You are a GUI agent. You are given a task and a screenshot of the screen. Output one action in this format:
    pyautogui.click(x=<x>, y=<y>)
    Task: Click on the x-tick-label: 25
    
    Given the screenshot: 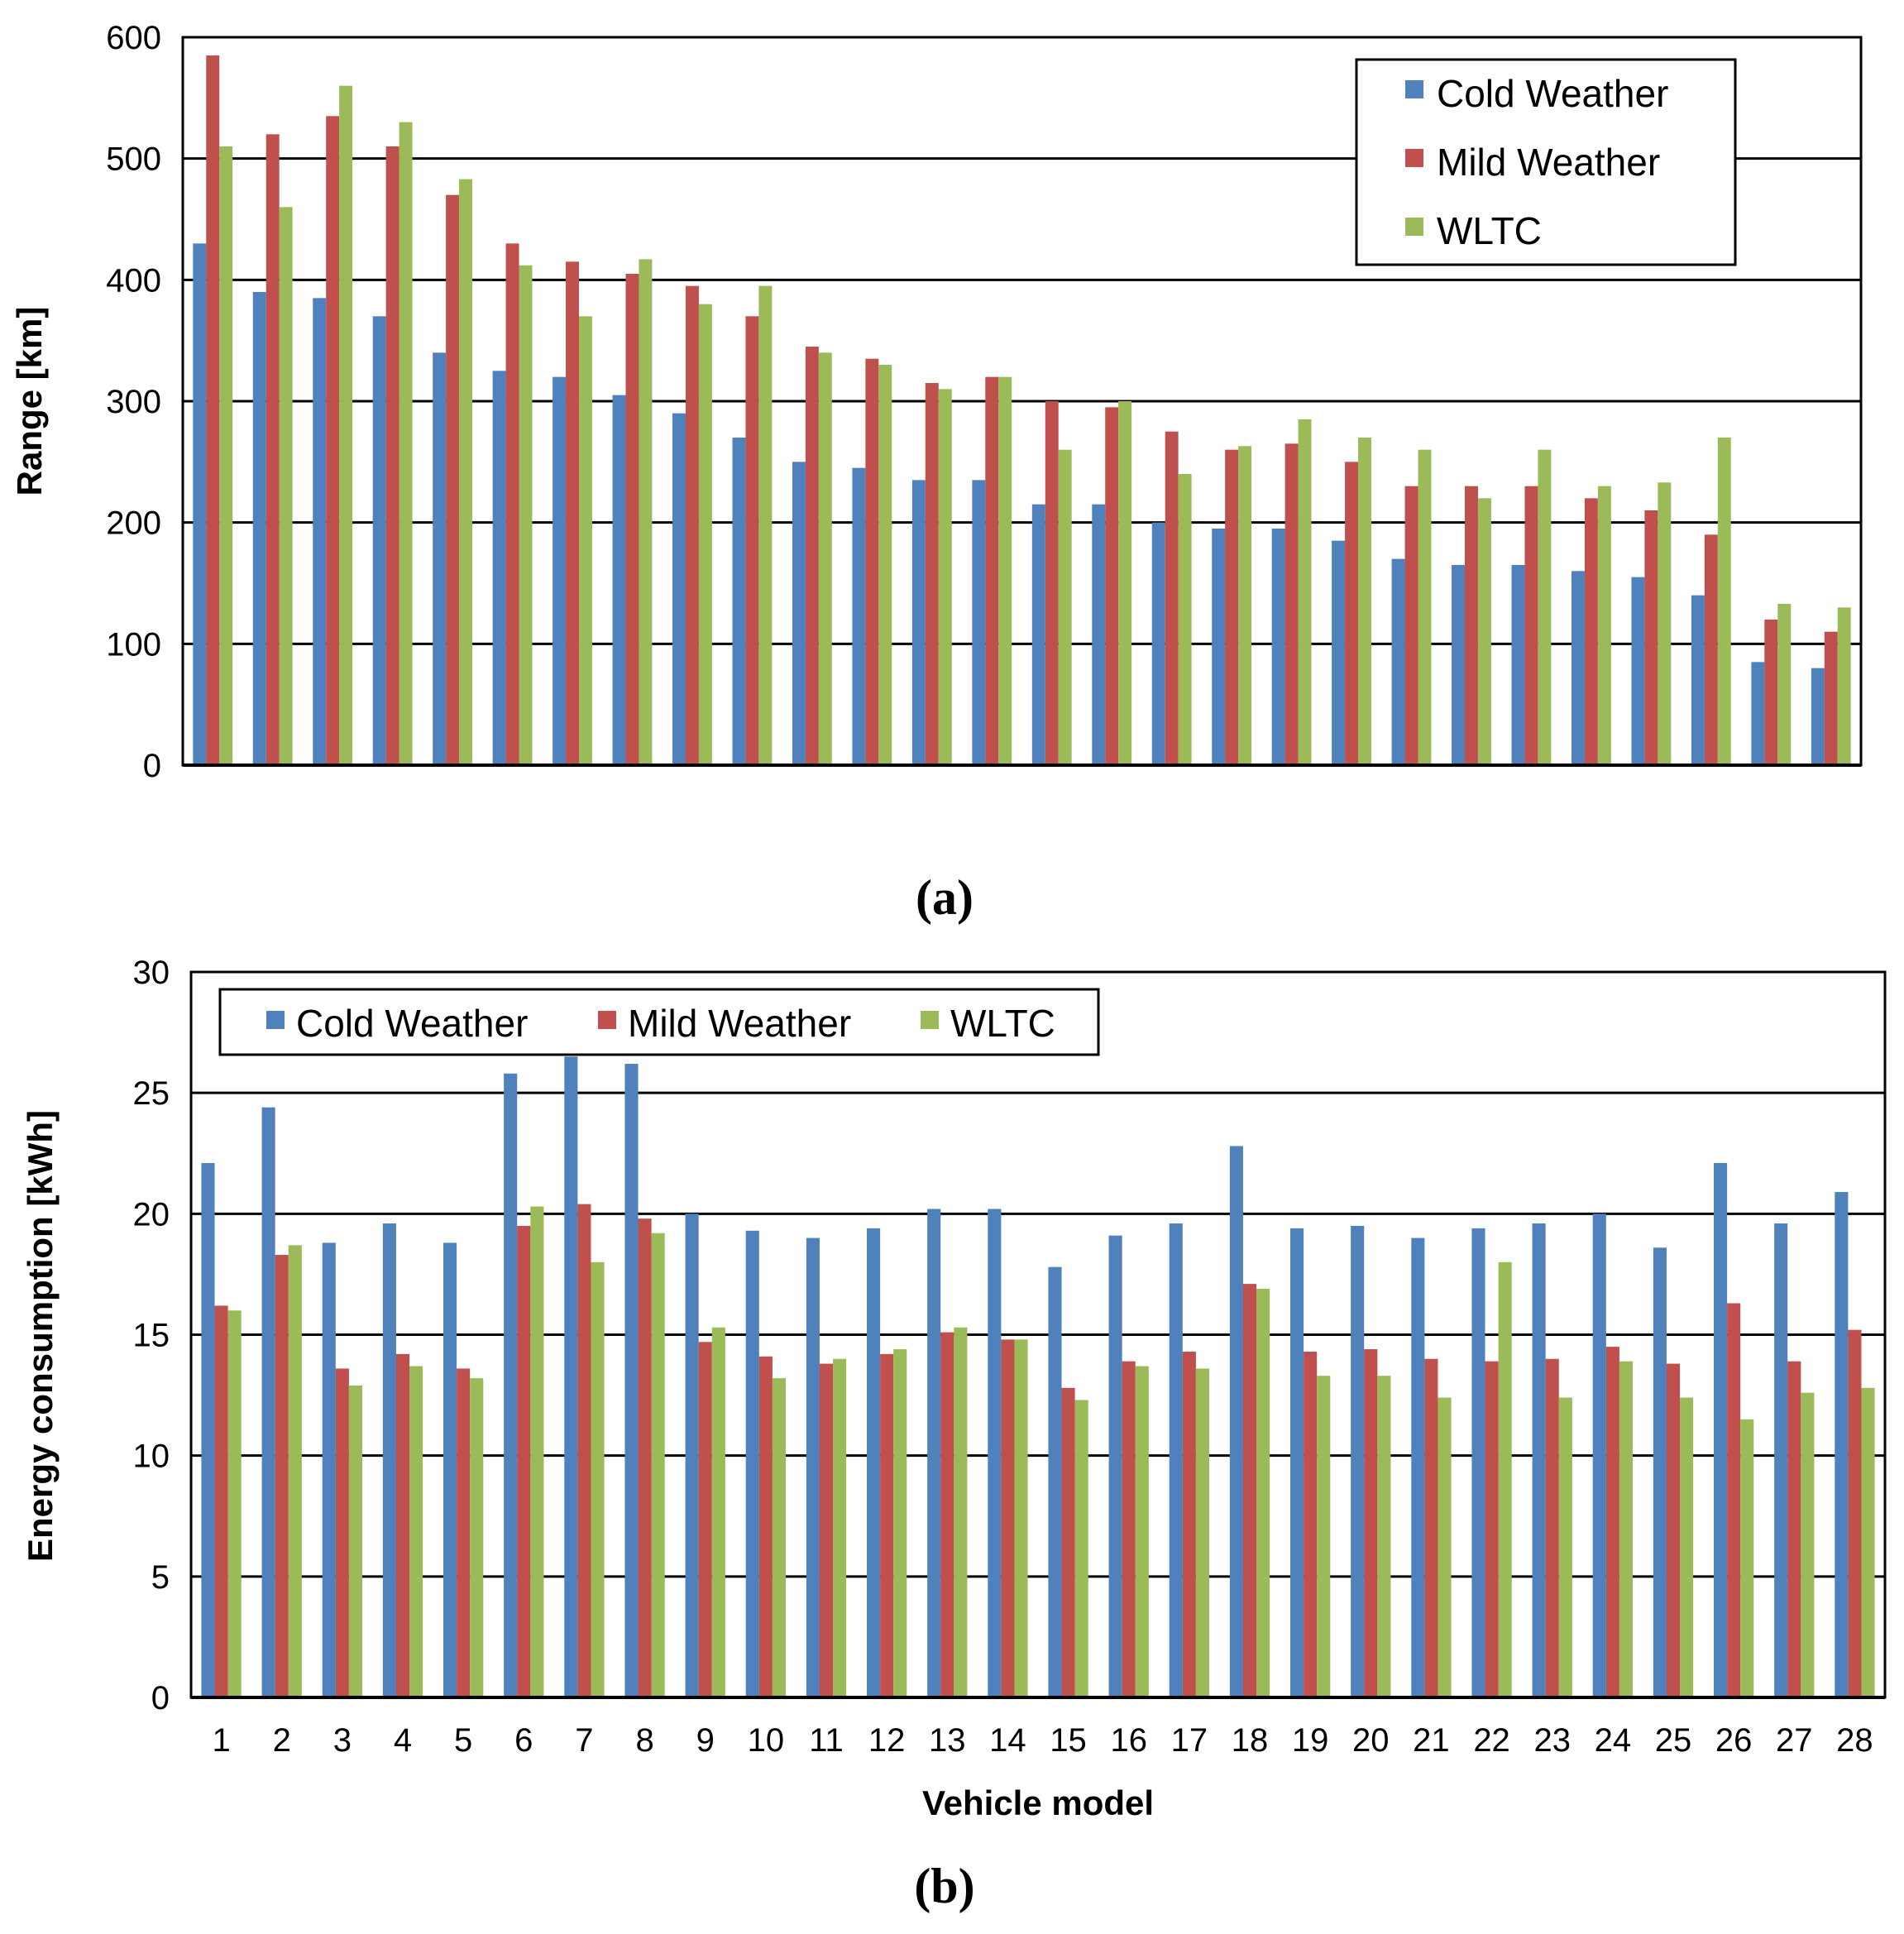 What is the action you would take?
    pyautogui.click(x=1673, y=1740)
    